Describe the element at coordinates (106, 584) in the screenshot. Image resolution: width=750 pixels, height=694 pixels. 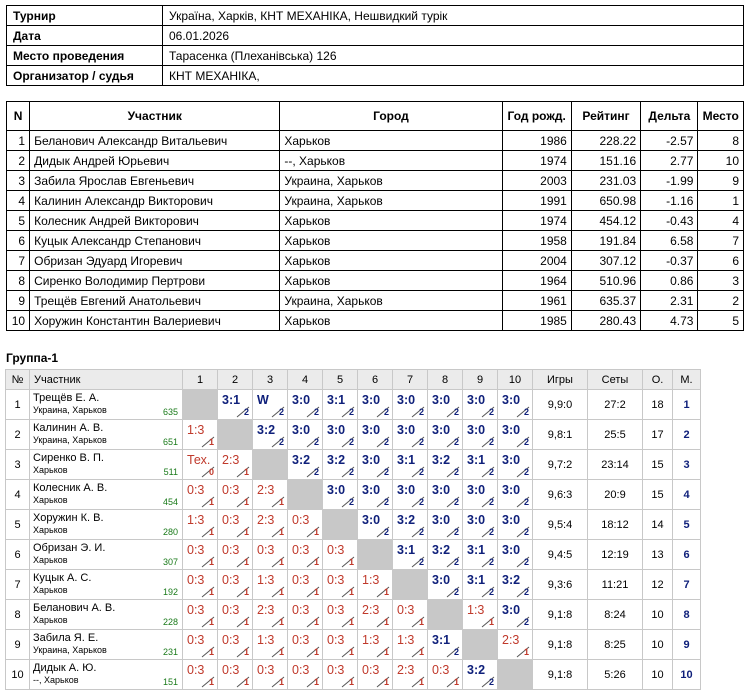
I see `player-cell: Куцык А. С. Харьков 192` at that location.